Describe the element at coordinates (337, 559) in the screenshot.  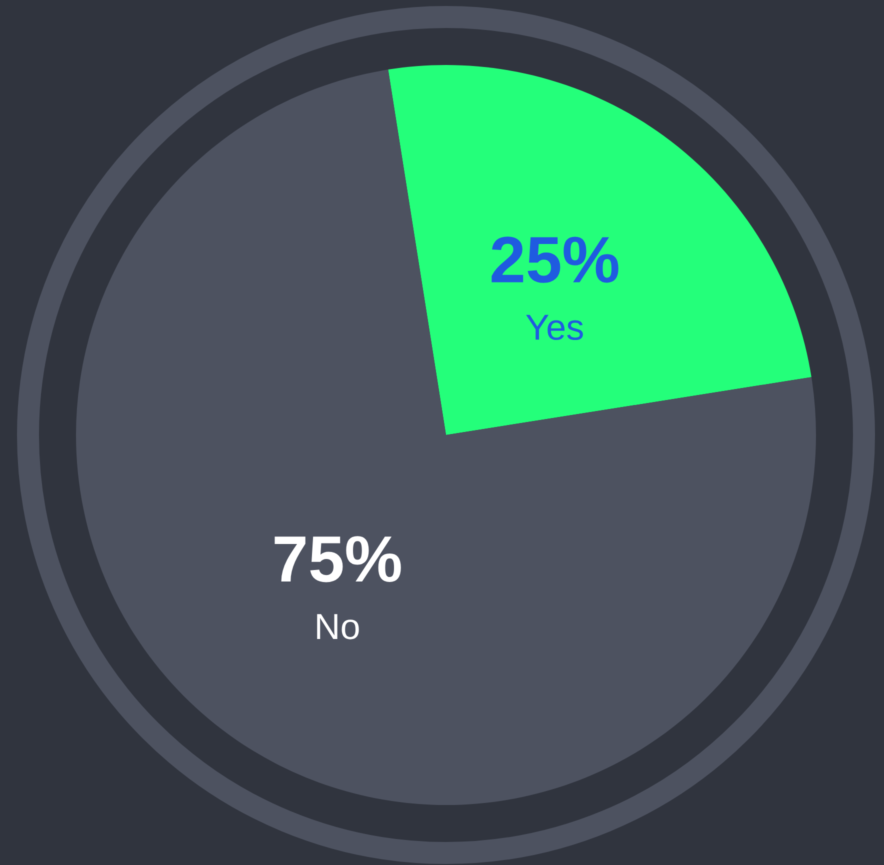
I see `data-label: 75%` at that location.